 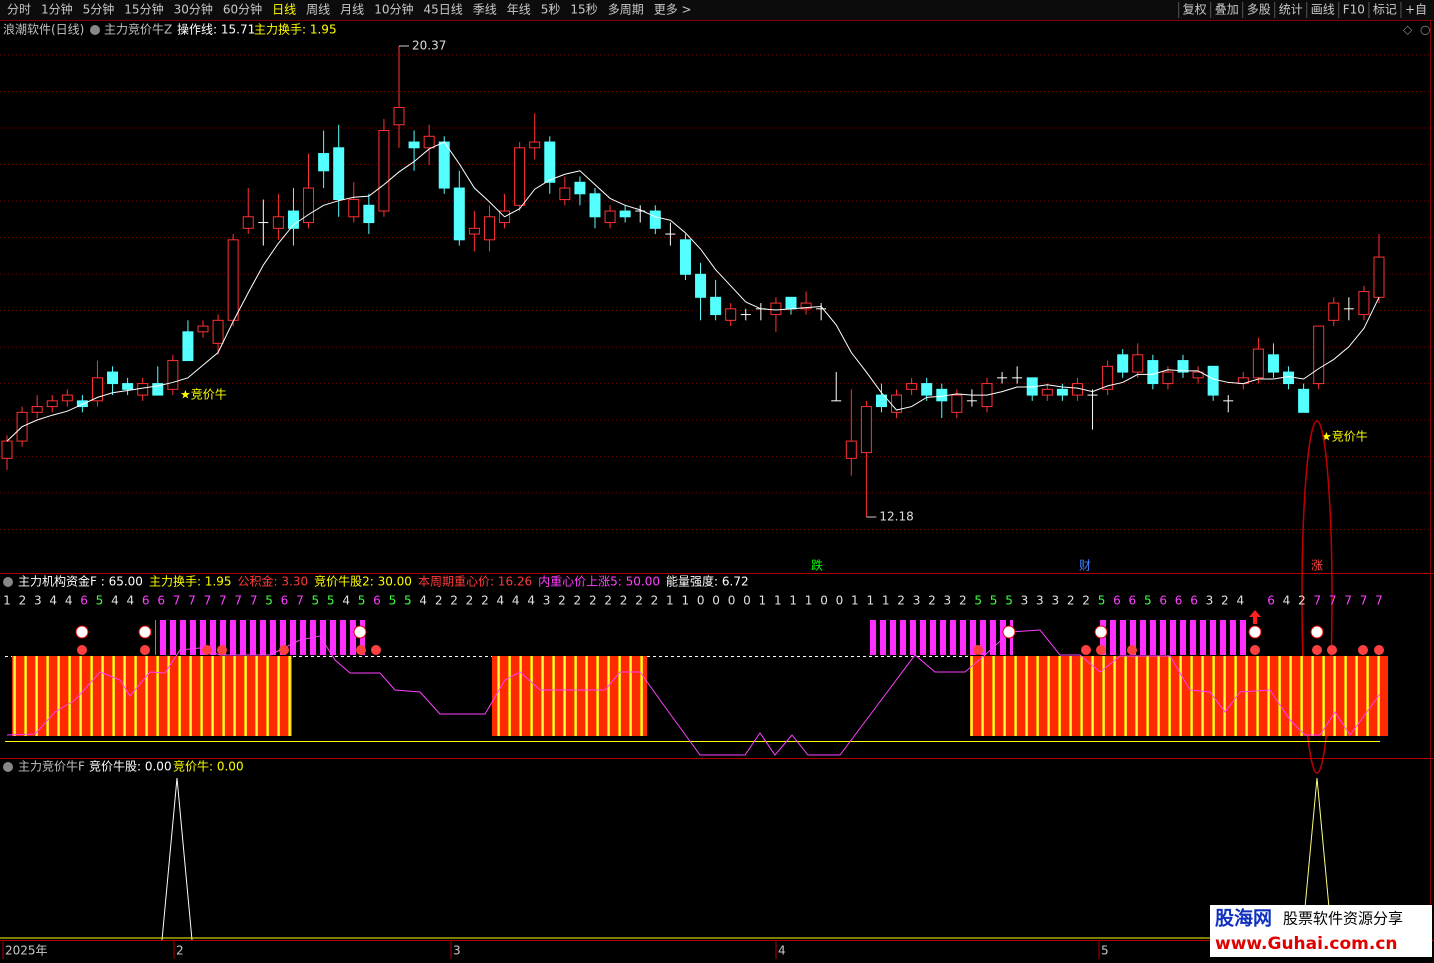 What do you see at coordinates (19, 10) in the screenshot?
I see `tab: 分时` at bounding box center [19, 10].